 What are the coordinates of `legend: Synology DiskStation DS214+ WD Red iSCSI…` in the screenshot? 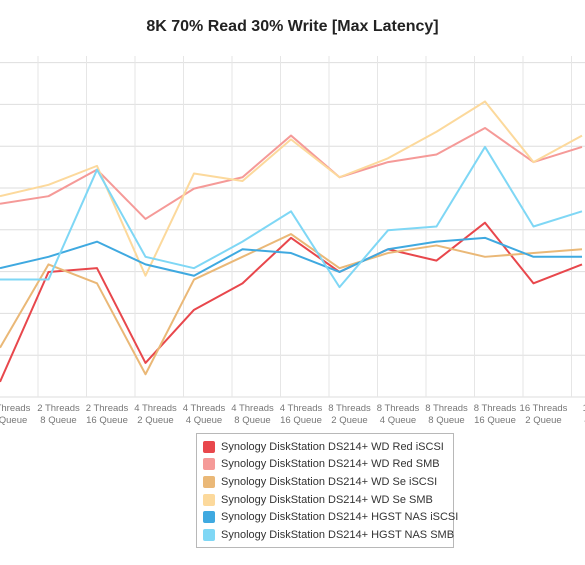 It's located at (327, 490).